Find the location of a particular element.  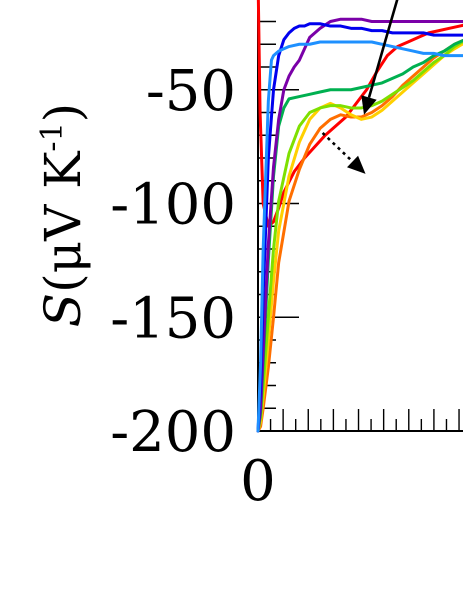

y-tick-label: -100 is located at coordinates (173, 205).